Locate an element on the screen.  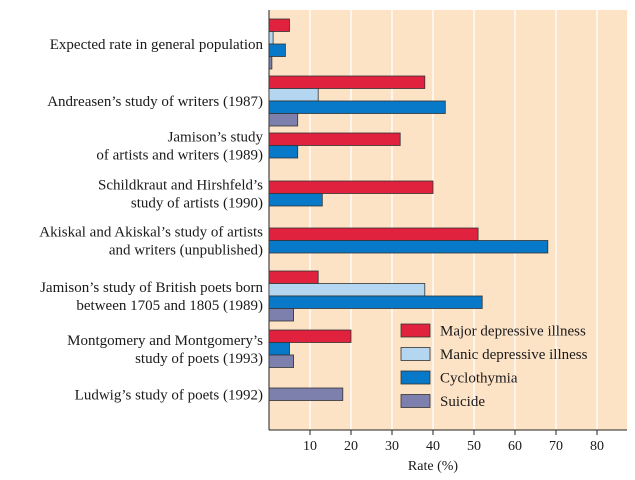
category-label-3-line-0: Schildkraut and Hirshfeld’s is located at coordinates (180, 186).